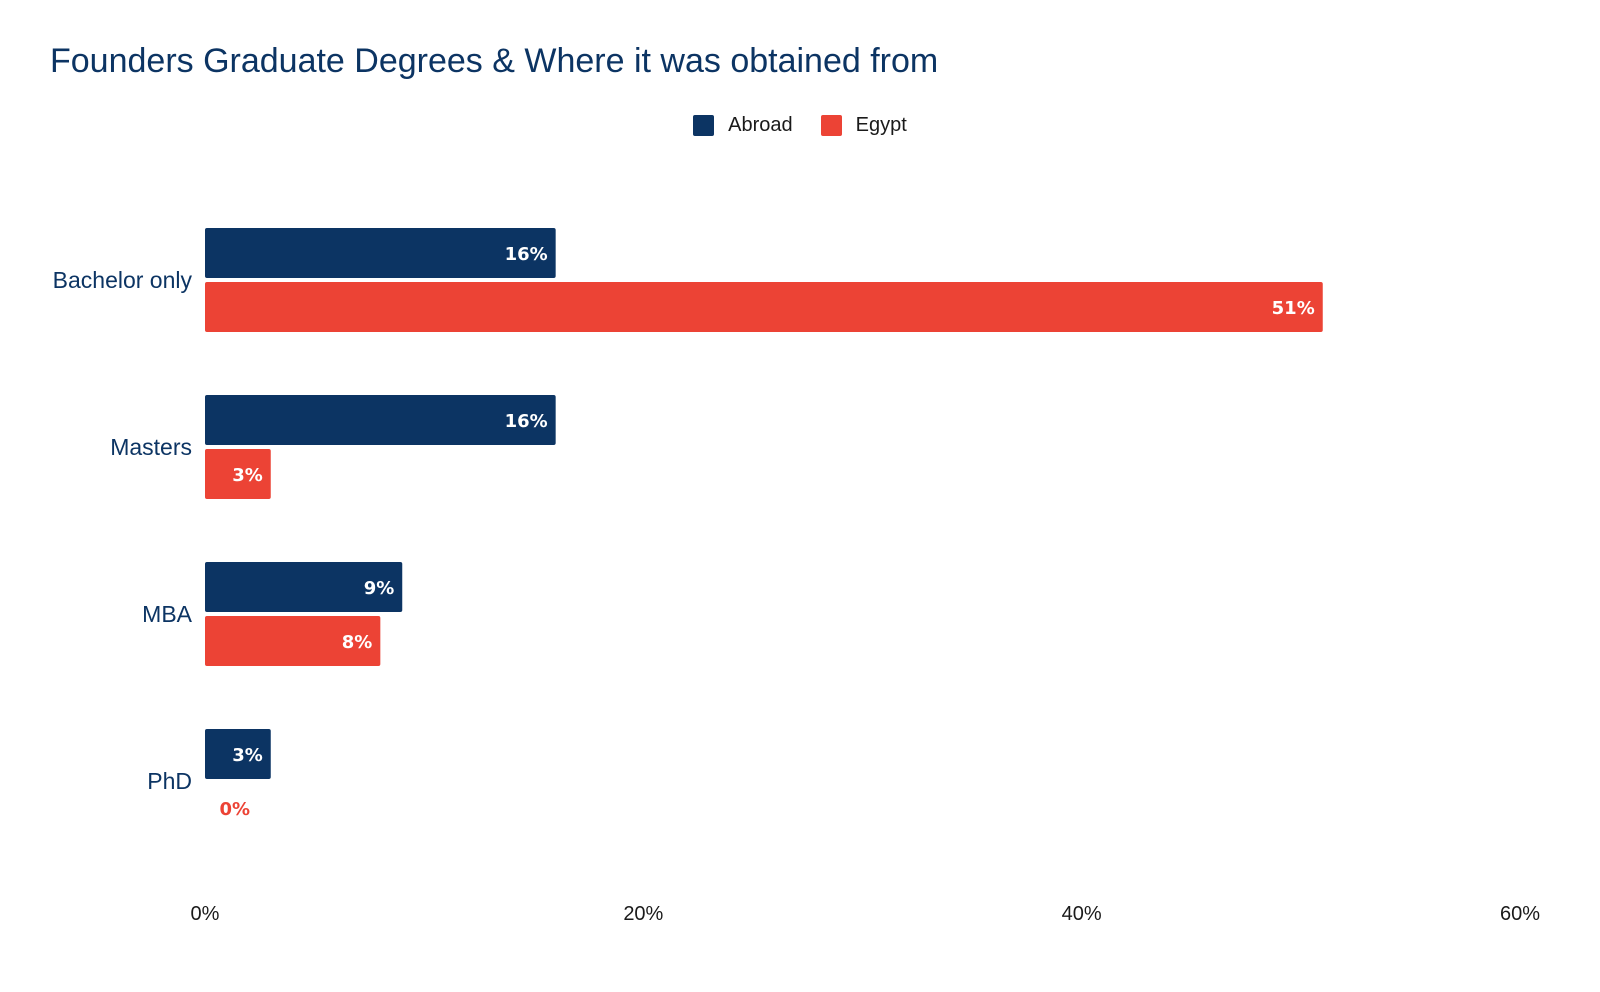 Image resolution: width=1600 pixels, height=992 pixels. Describe the element at coordinates (800, 125) in the screenshot. I see `chart-legend: Abroad Egypt` at that location.